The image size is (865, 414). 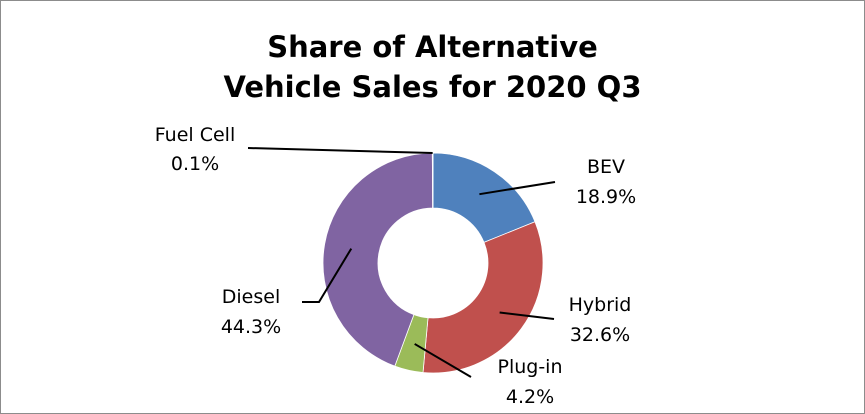 What do you see at coordinates (432, 87) in the screenshot?
I see `chart-title-line-2: Vehicle Sales for 2020 Q3` at bounding box center [432, 87].